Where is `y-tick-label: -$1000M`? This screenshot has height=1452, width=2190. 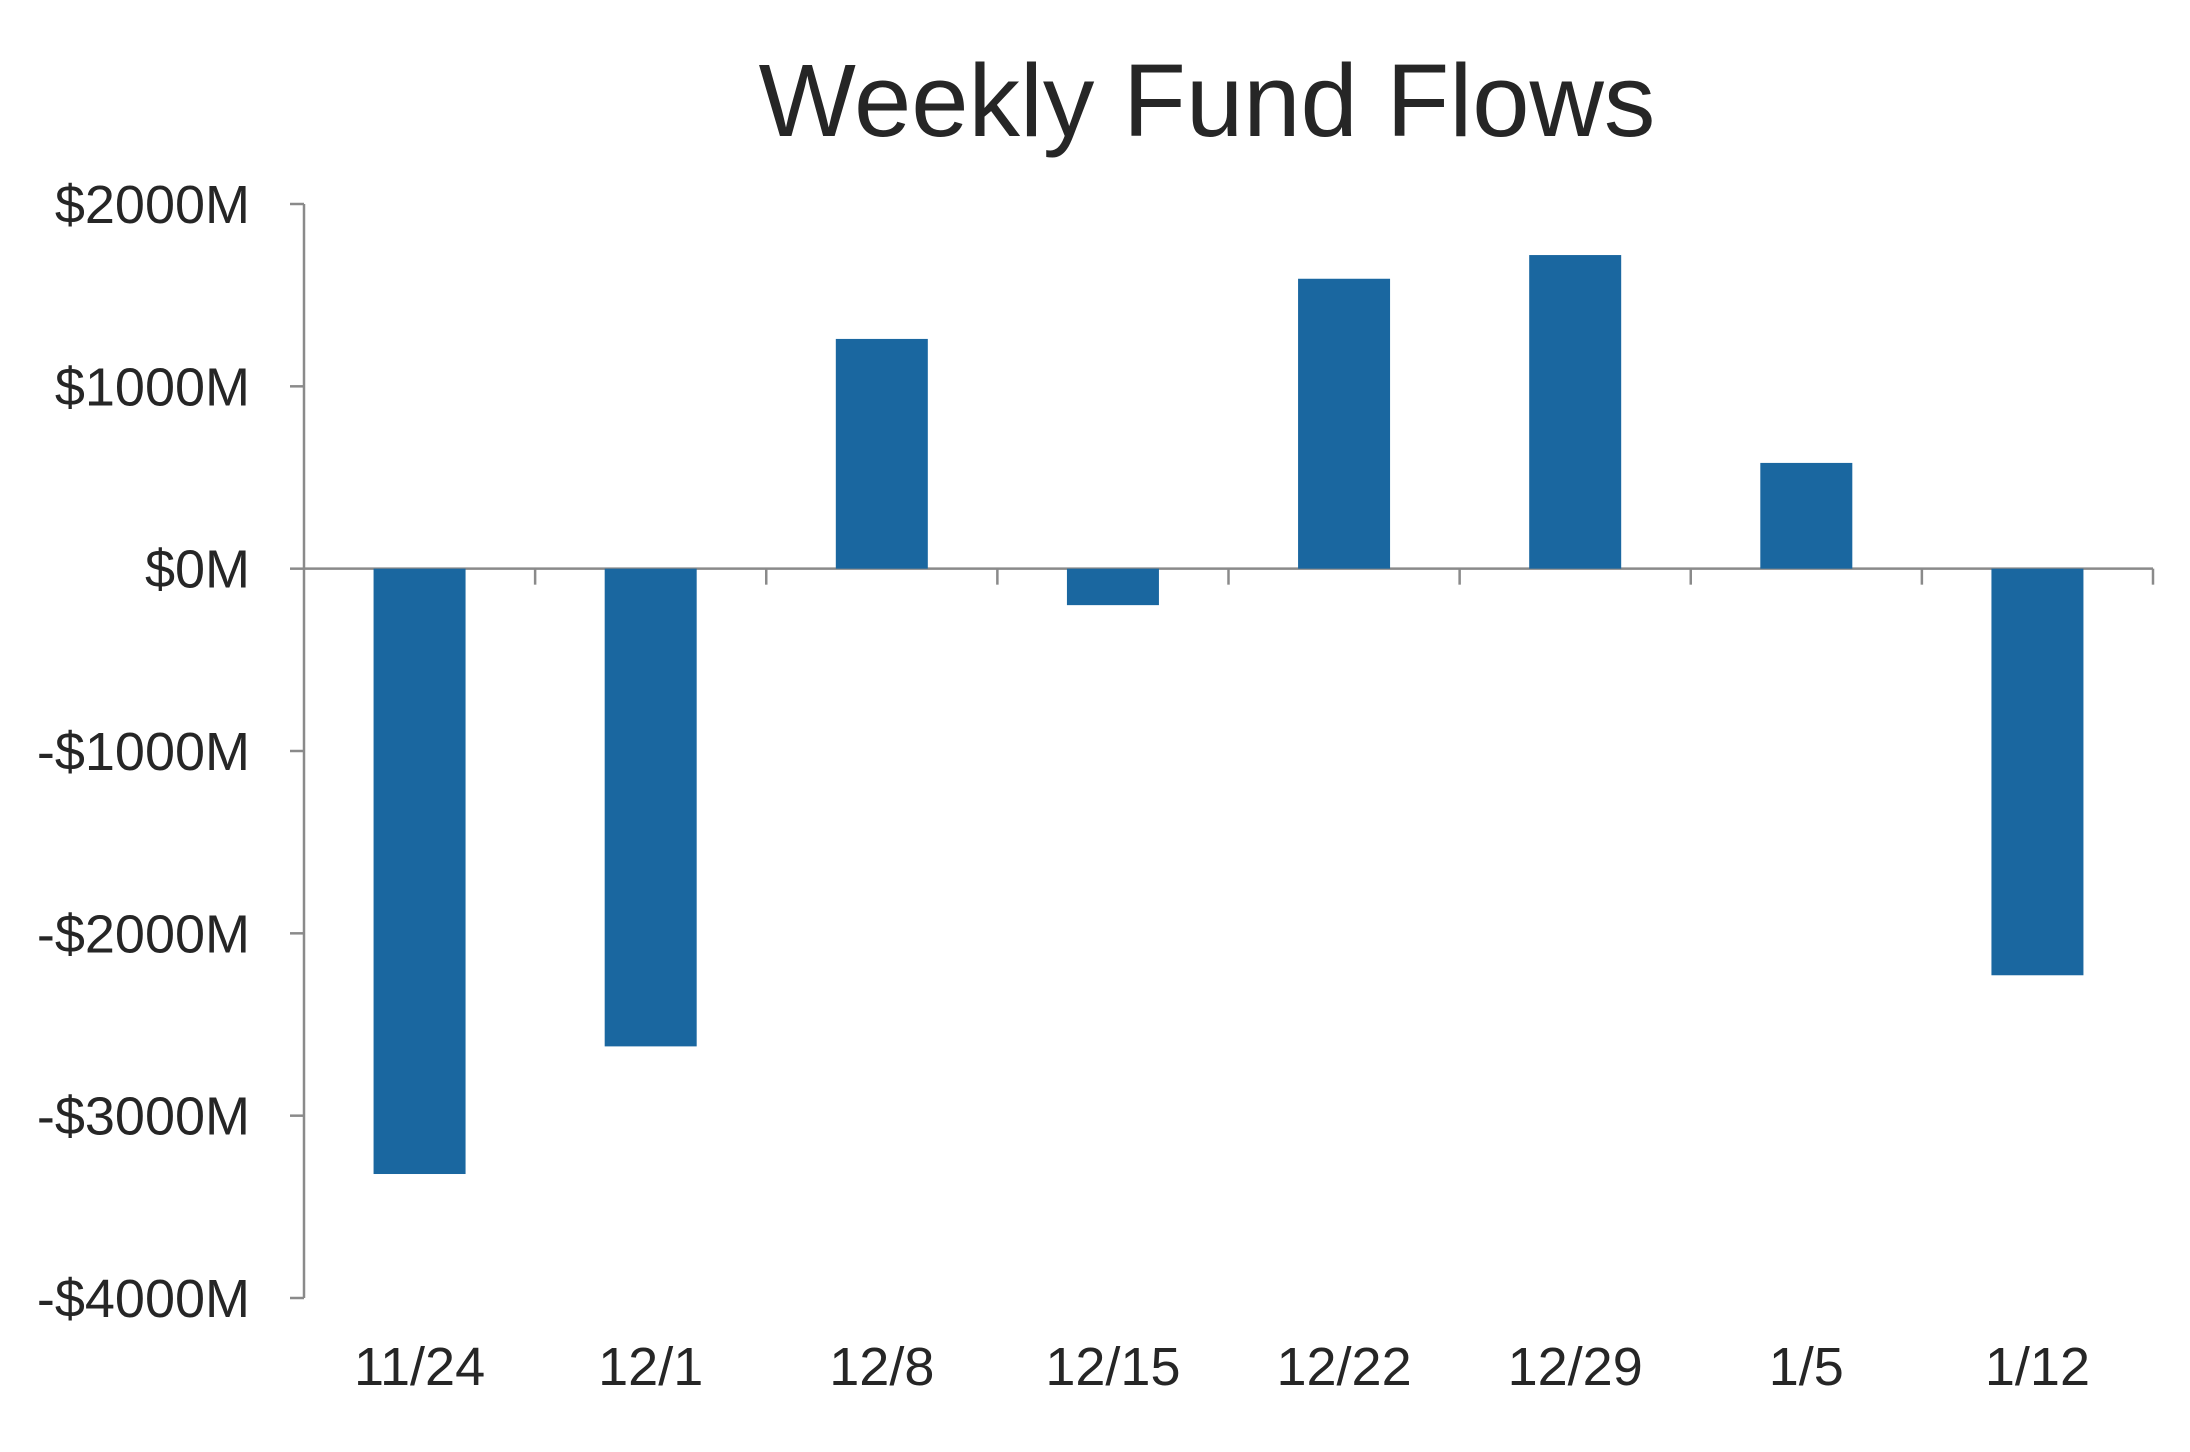 y-tick-label: -$1000M is located at coordinates (143, 752).